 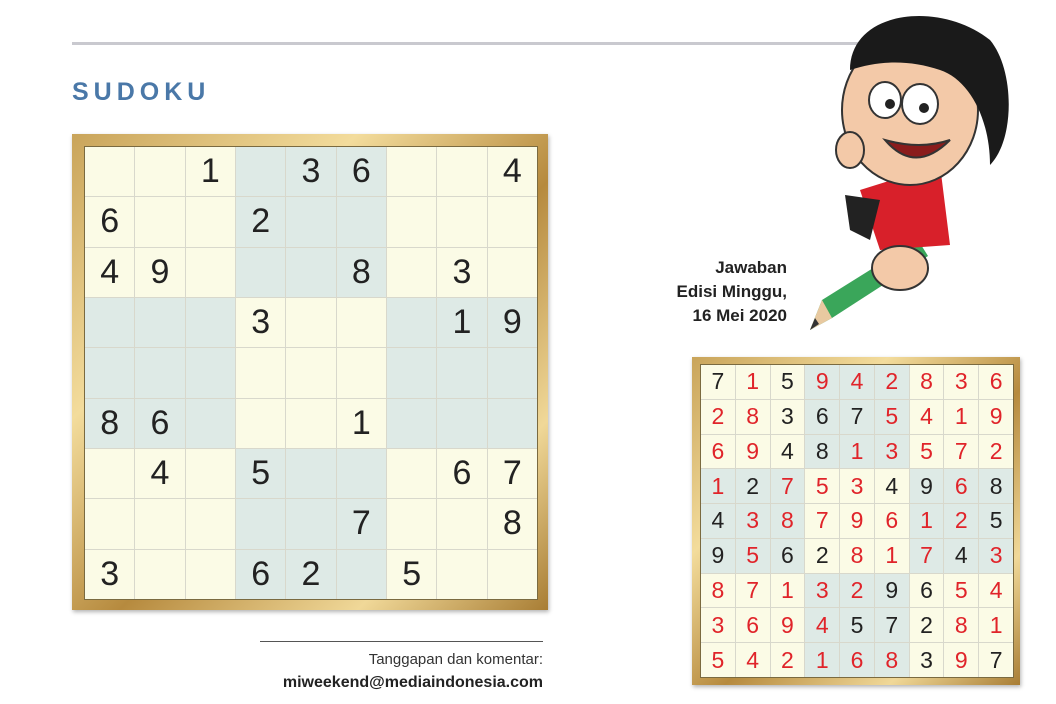 I want to click on puzzle-cell: 8, so click(x=361, y=272).